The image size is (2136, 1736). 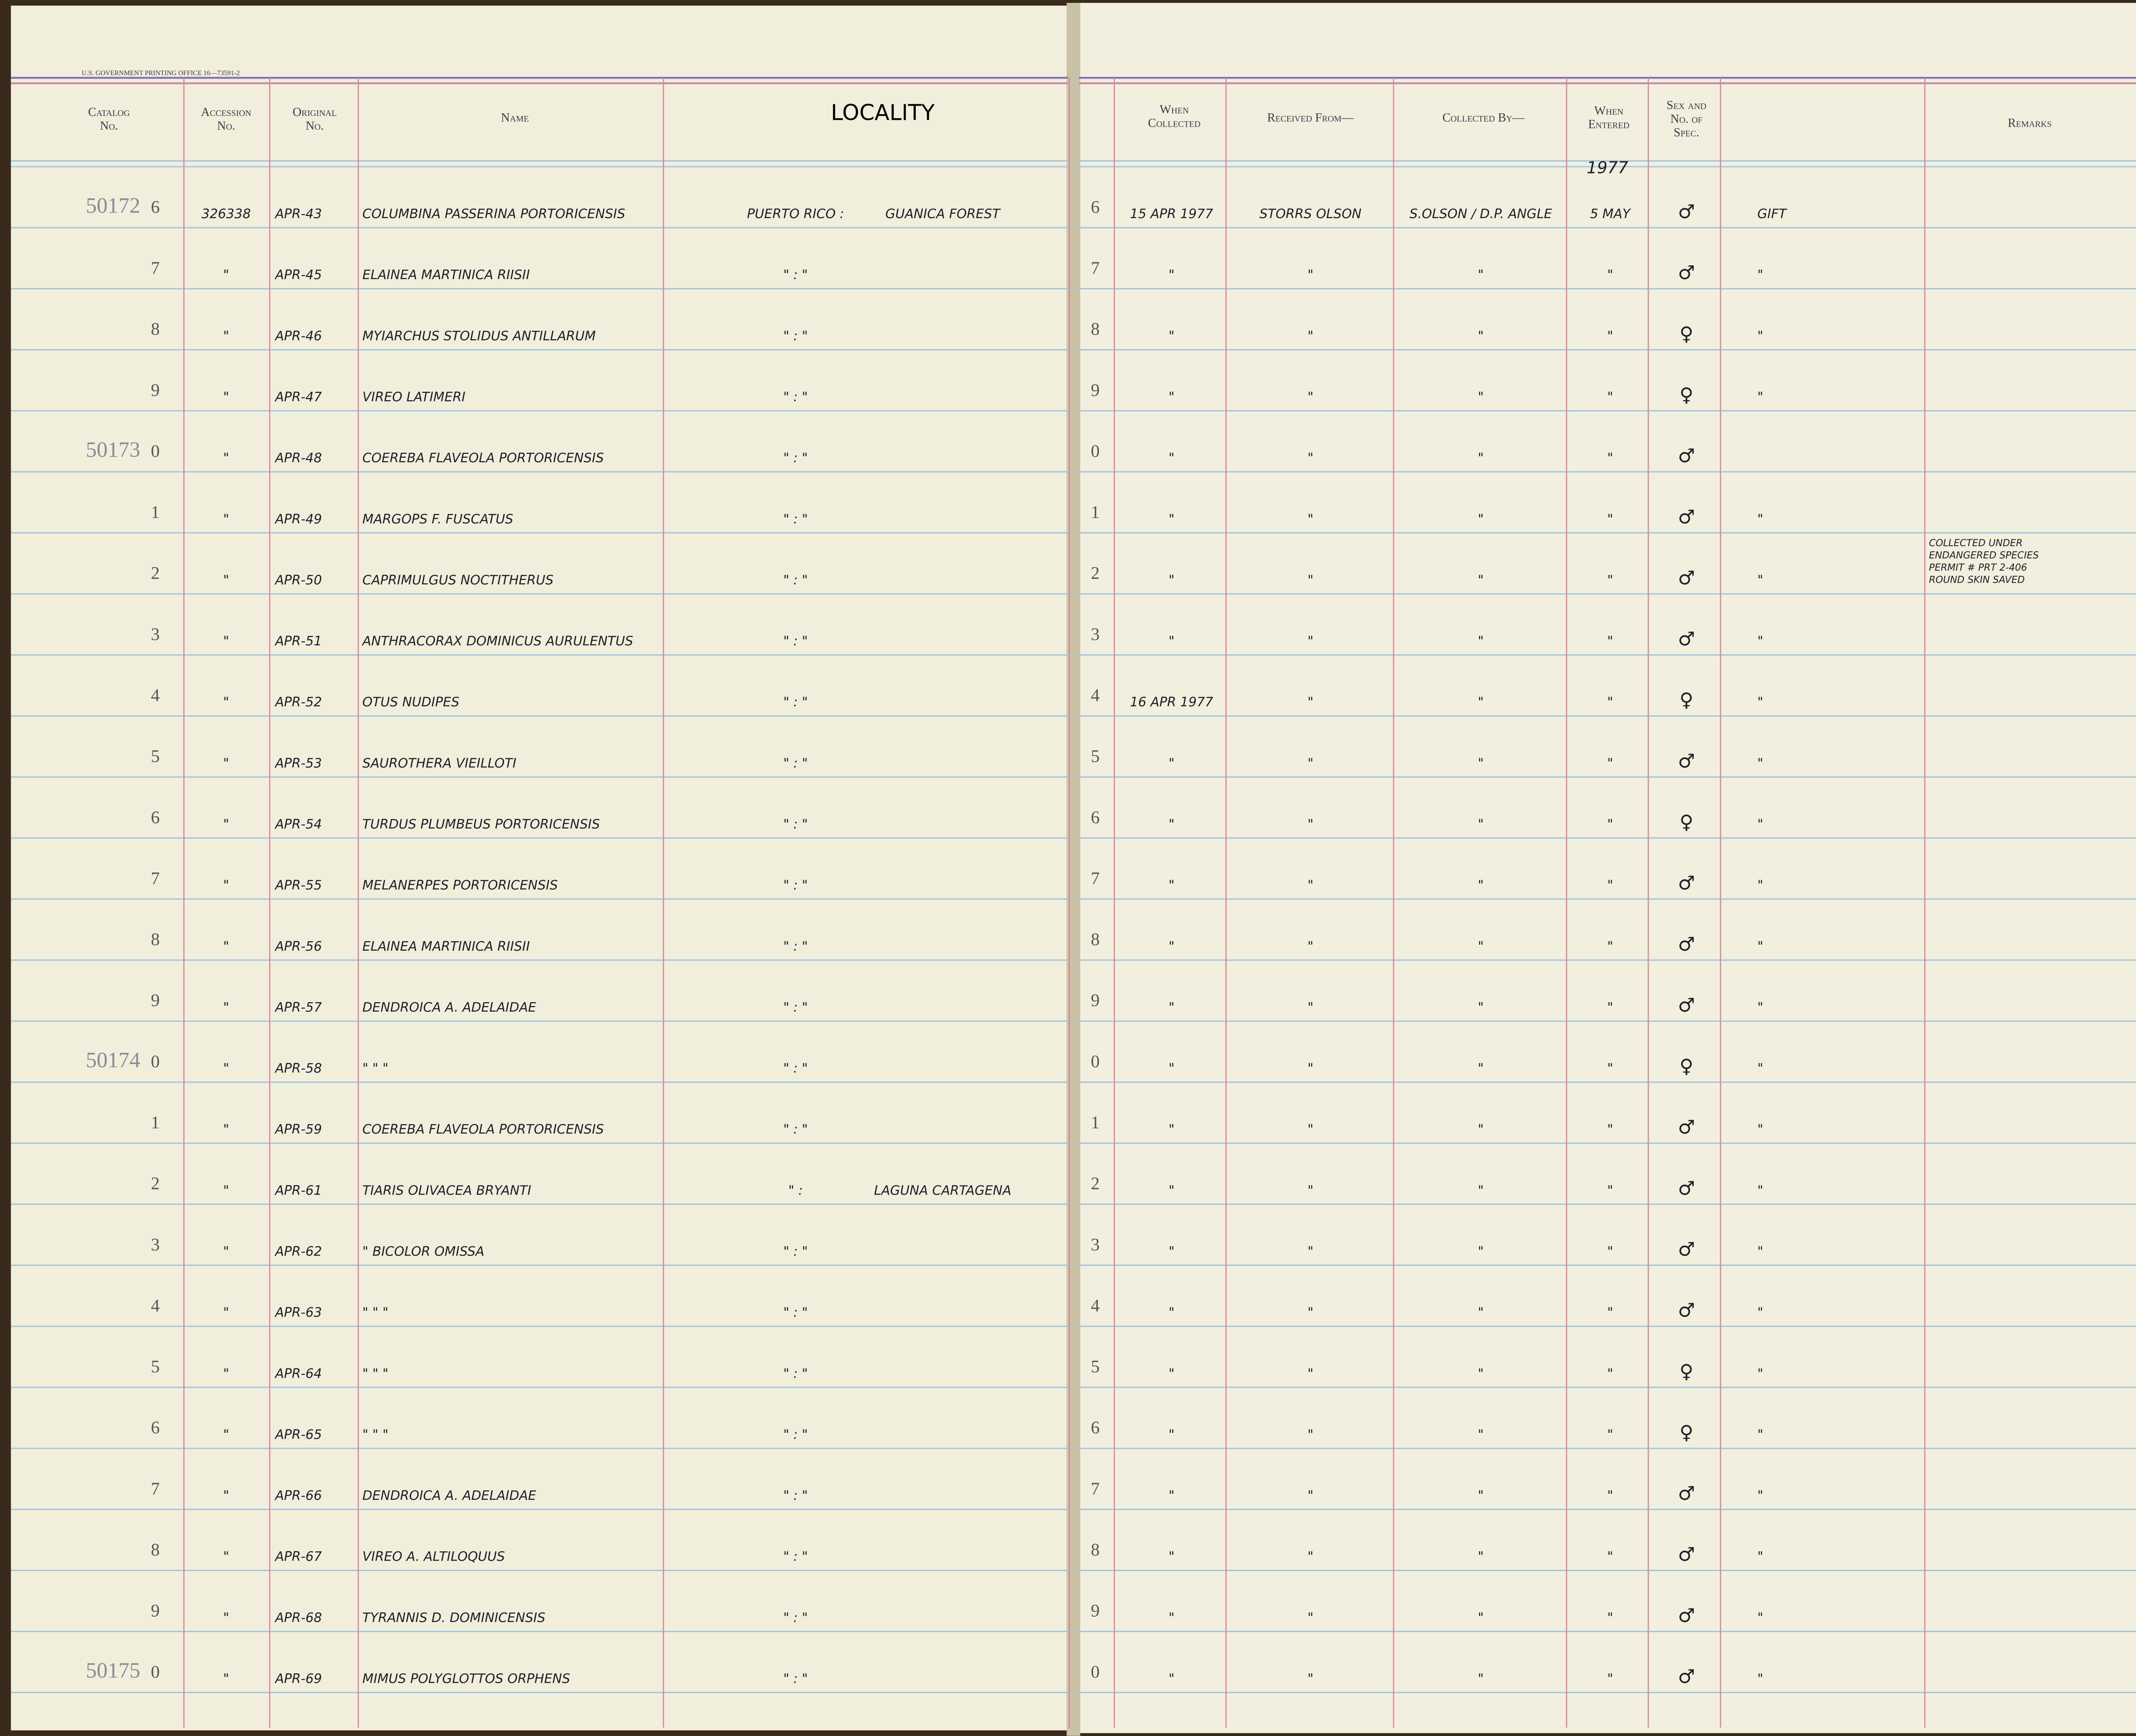 What do you see at coordinates (449, 1007) in the screenshot?
I see `species-name: DENDROICA A. ADELAIDAE` at bounding box center [449, 1007].